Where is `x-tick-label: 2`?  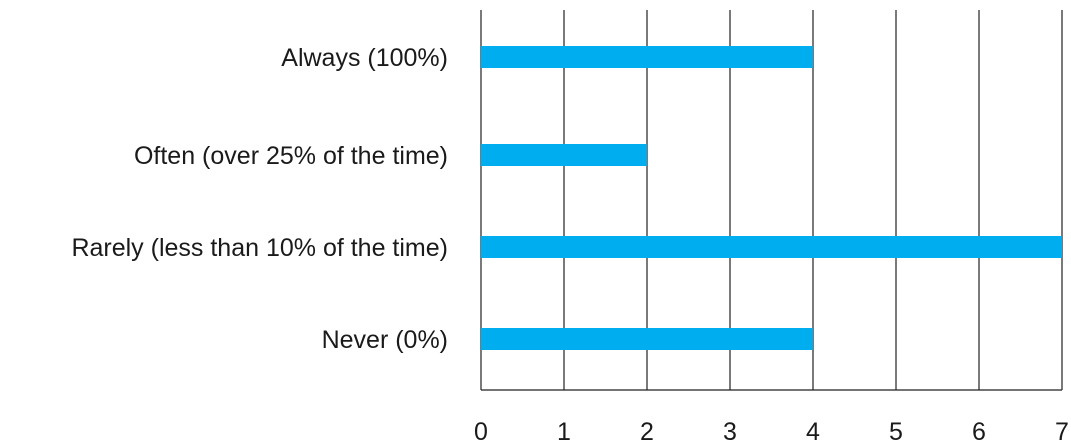 x-tick-label: 2 is located at coordinates (647, 432).